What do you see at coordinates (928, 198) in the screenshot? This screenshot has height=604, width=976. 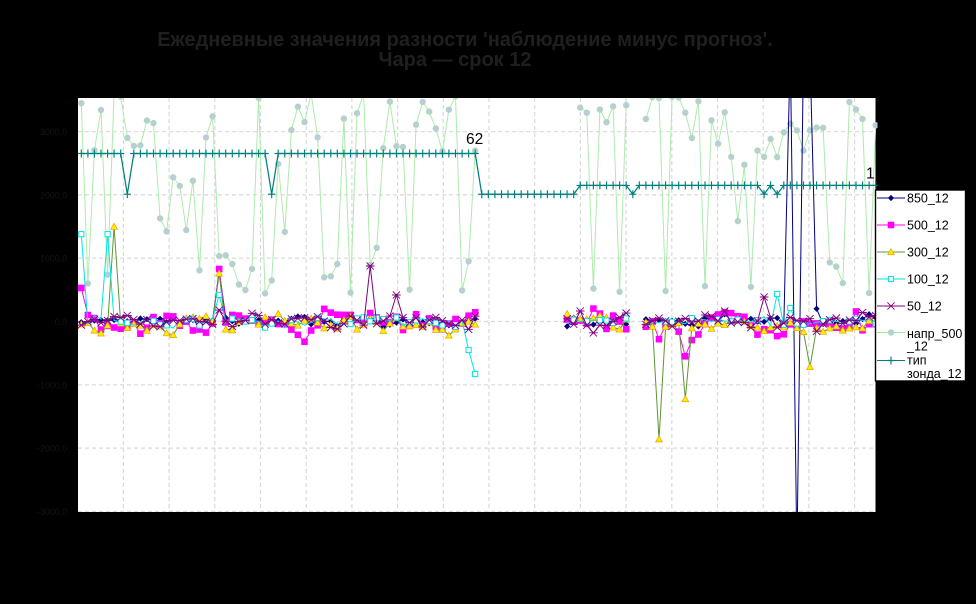 I see `svg-text: 850_12` at bounding box center [928, 198].